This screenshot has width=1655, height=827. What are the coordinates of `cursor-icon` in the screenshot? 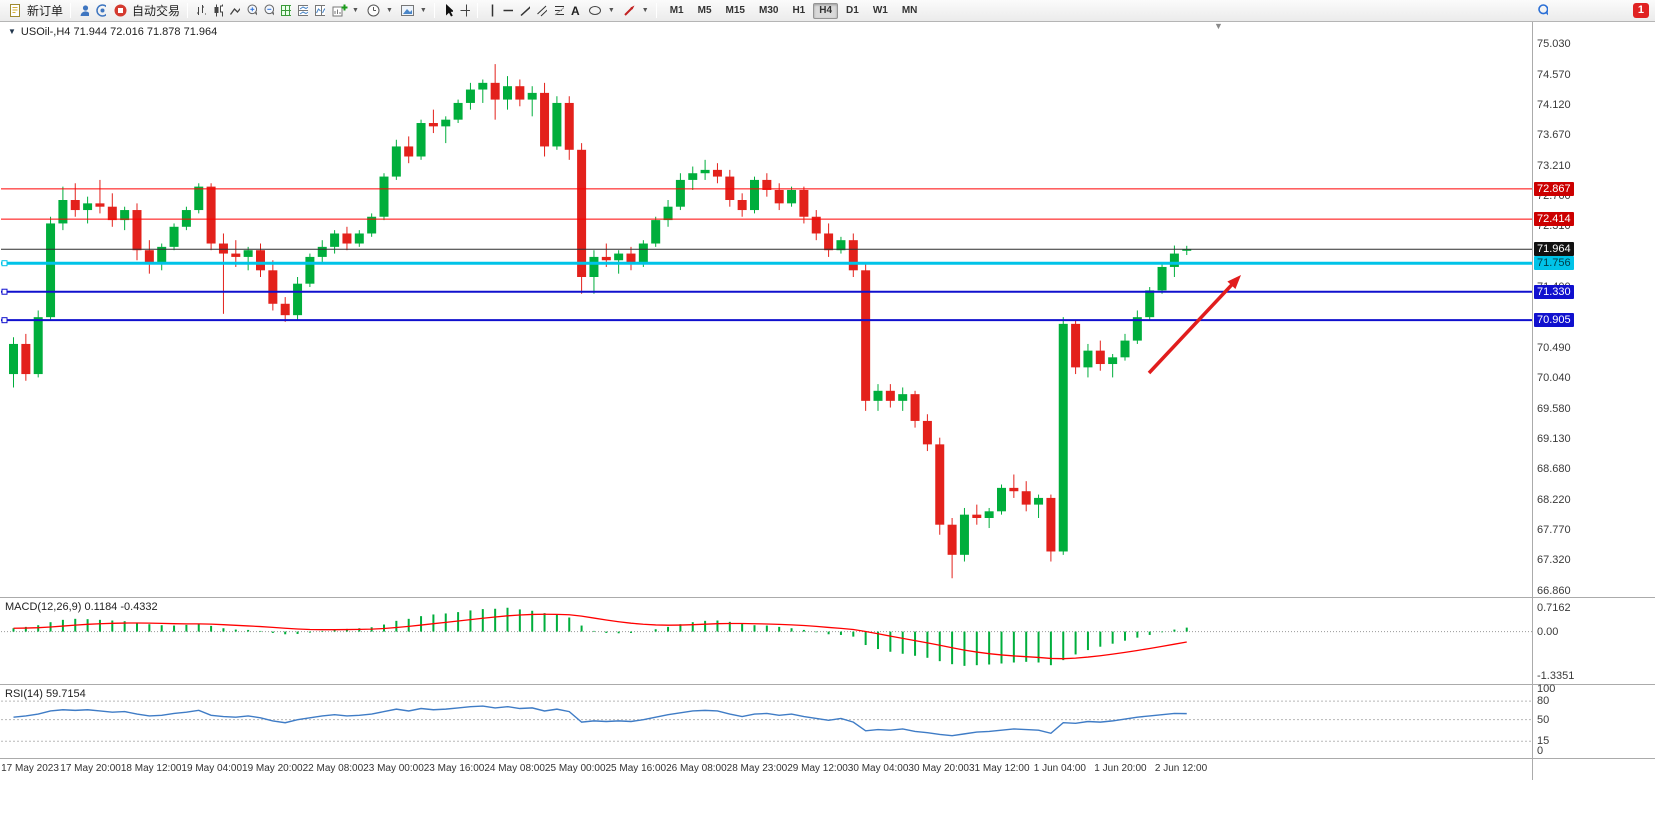 It's located at (447, 10).